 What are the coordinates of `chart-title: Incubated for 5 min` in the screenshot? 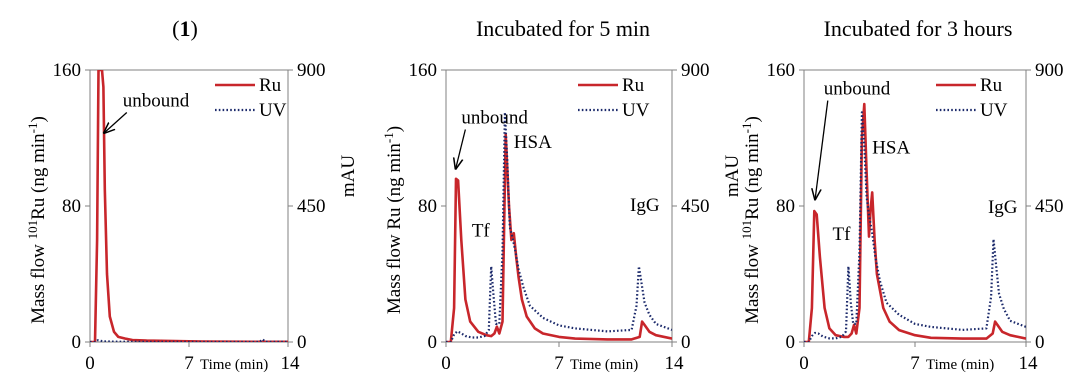 It's located at (563, 28).